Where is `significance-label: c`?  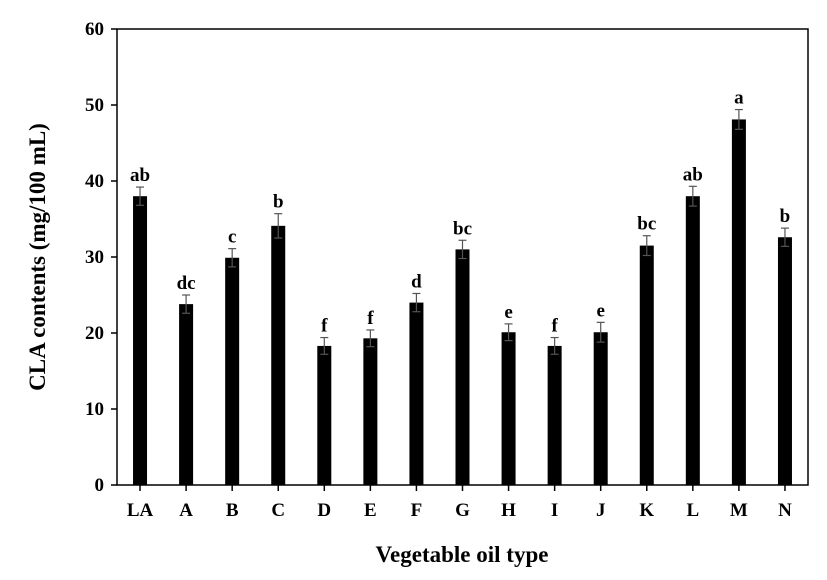 significance-label: c is located at coordinates (232, 237).